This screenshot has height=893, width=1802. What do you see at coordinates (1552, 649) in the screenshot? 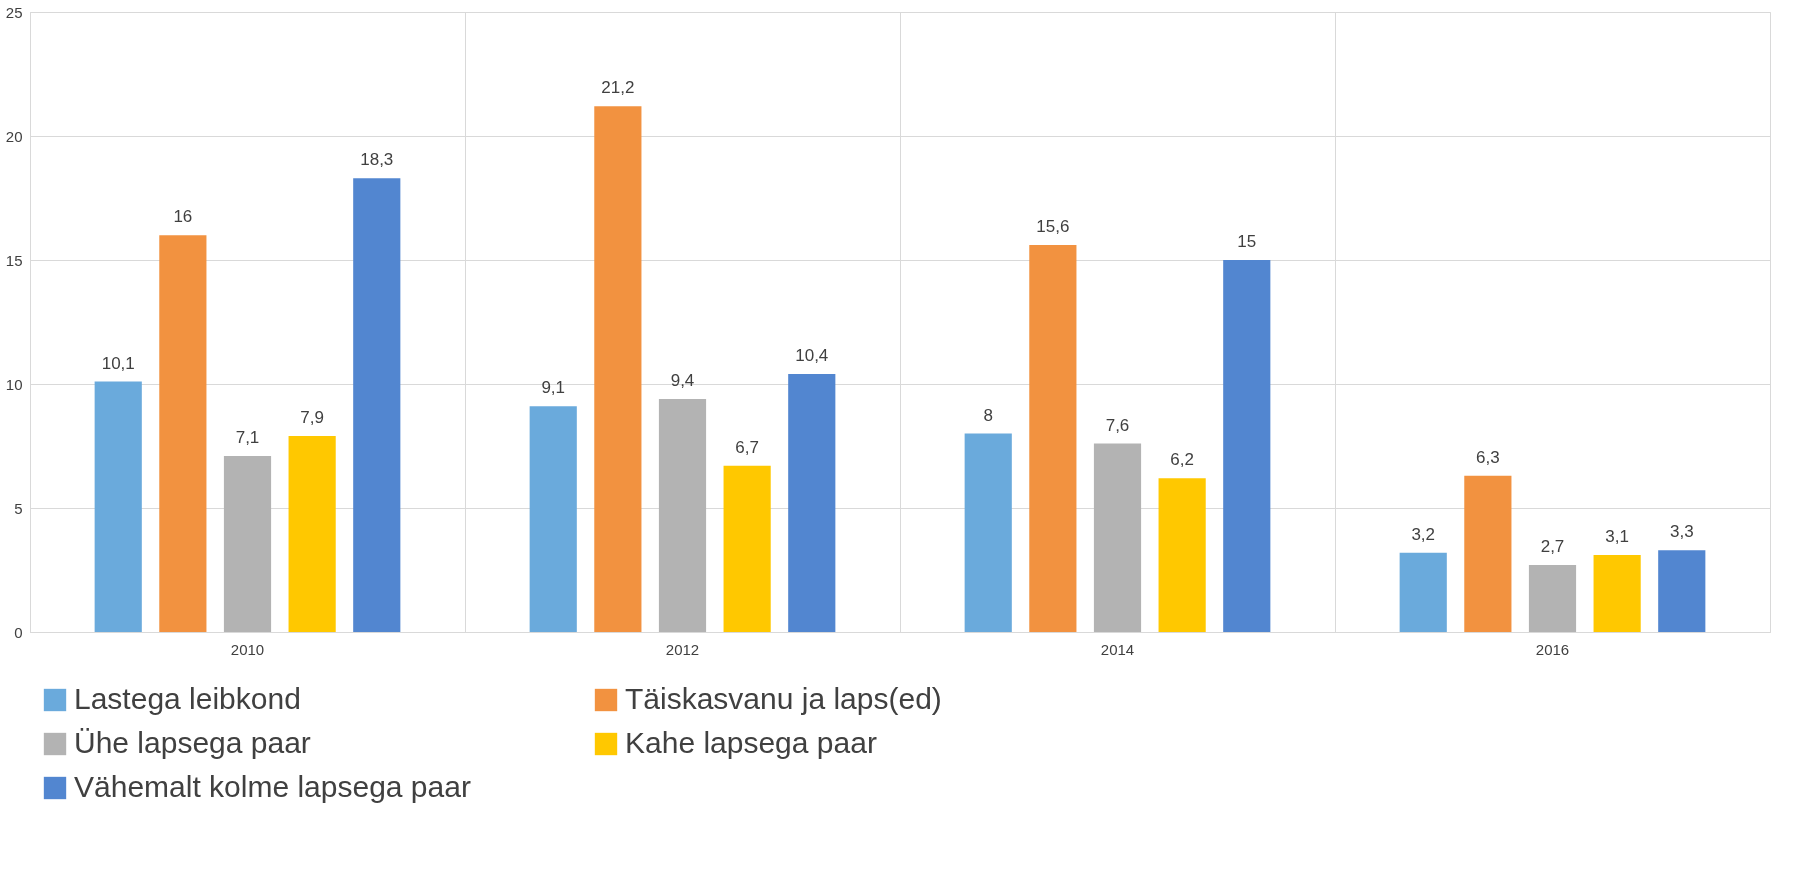
I see `x-tick-label: 2016` at bounding box center [1552, 649].